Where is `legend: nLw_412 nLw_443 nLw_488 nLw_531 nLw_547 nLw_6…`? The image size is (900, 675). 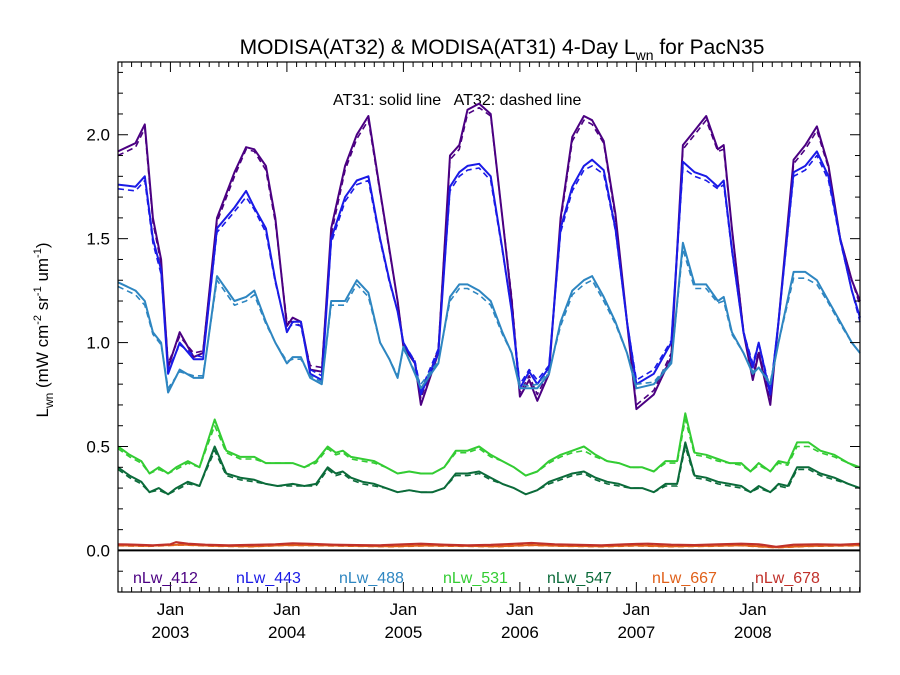 legend: nLw_412 nLw_443 nLw_488 nLw_531 nLw_547 nLw_6… is located at coordinates (476, 578).